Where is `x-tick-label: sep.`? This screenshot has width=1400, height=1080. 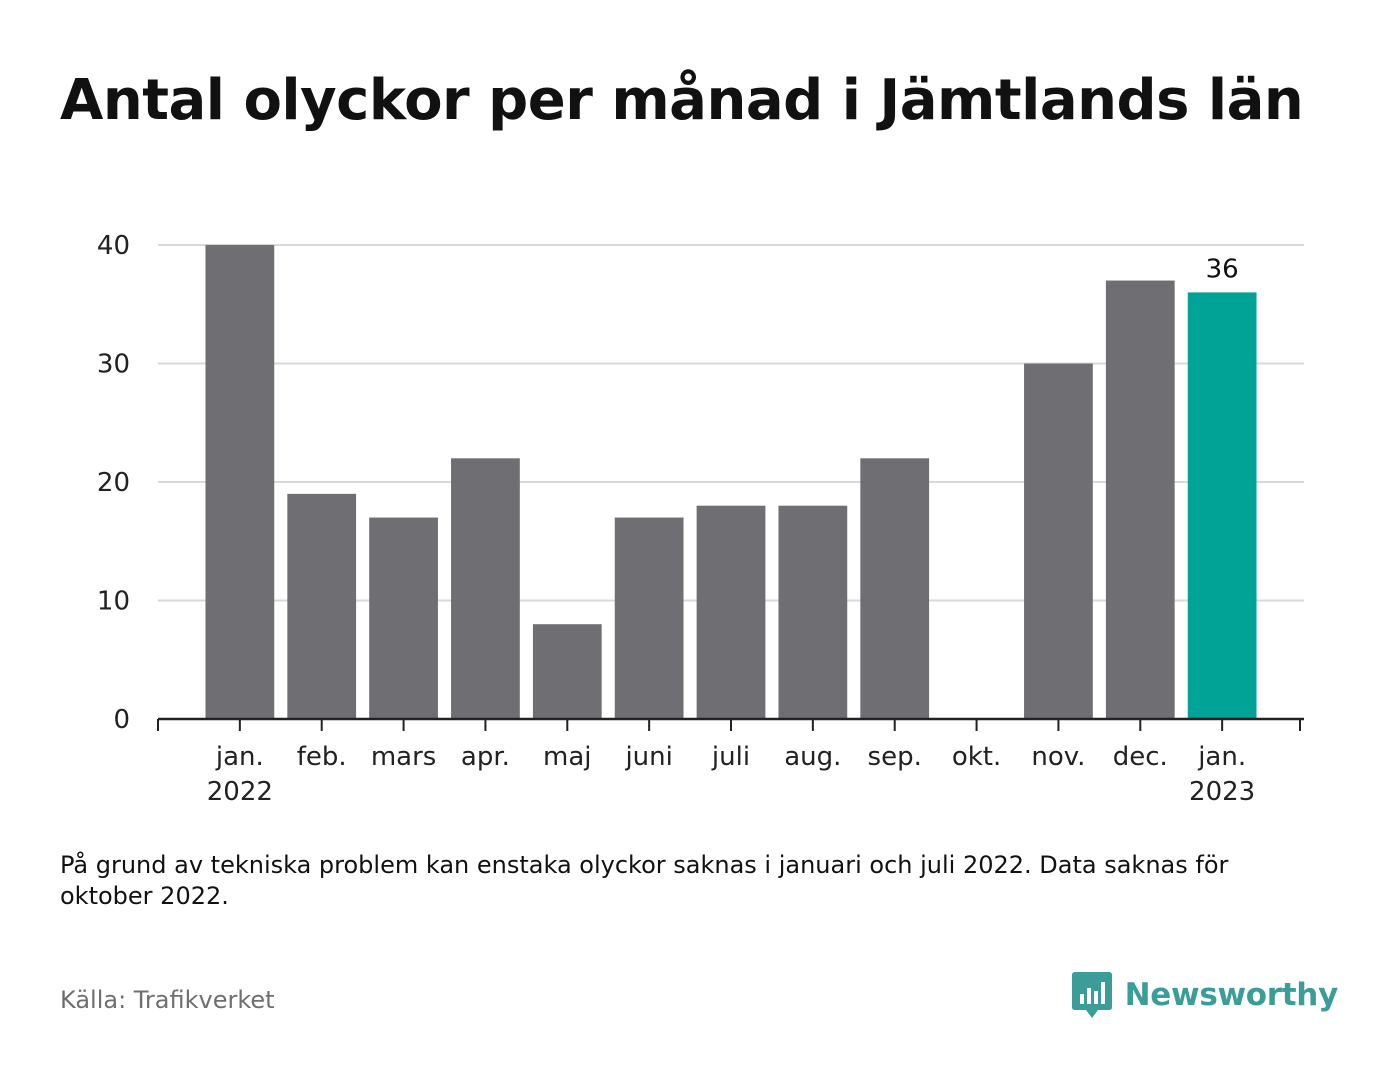 x-tick-label: sep. is located at coordinates (895, 757).